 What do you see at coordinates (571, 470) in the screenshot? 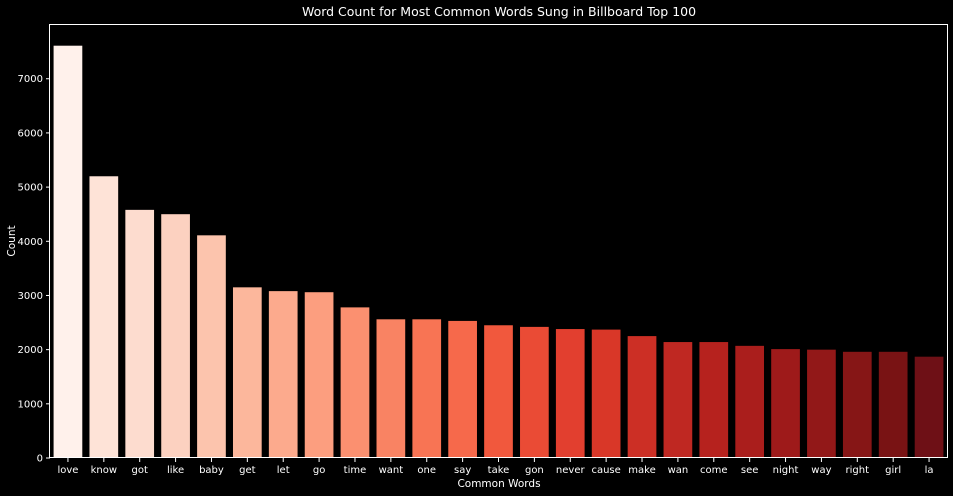
I see `x-tick-label: never` at bounding box center [571, 470].